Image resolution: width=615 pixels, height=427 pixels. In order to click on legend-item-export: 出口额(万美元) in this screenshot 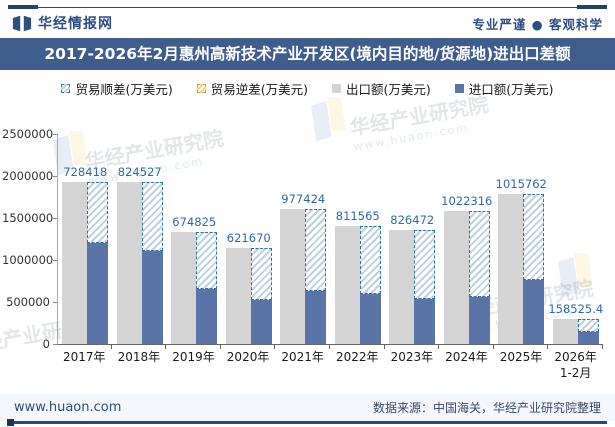, I will do `click(381, 88)`.